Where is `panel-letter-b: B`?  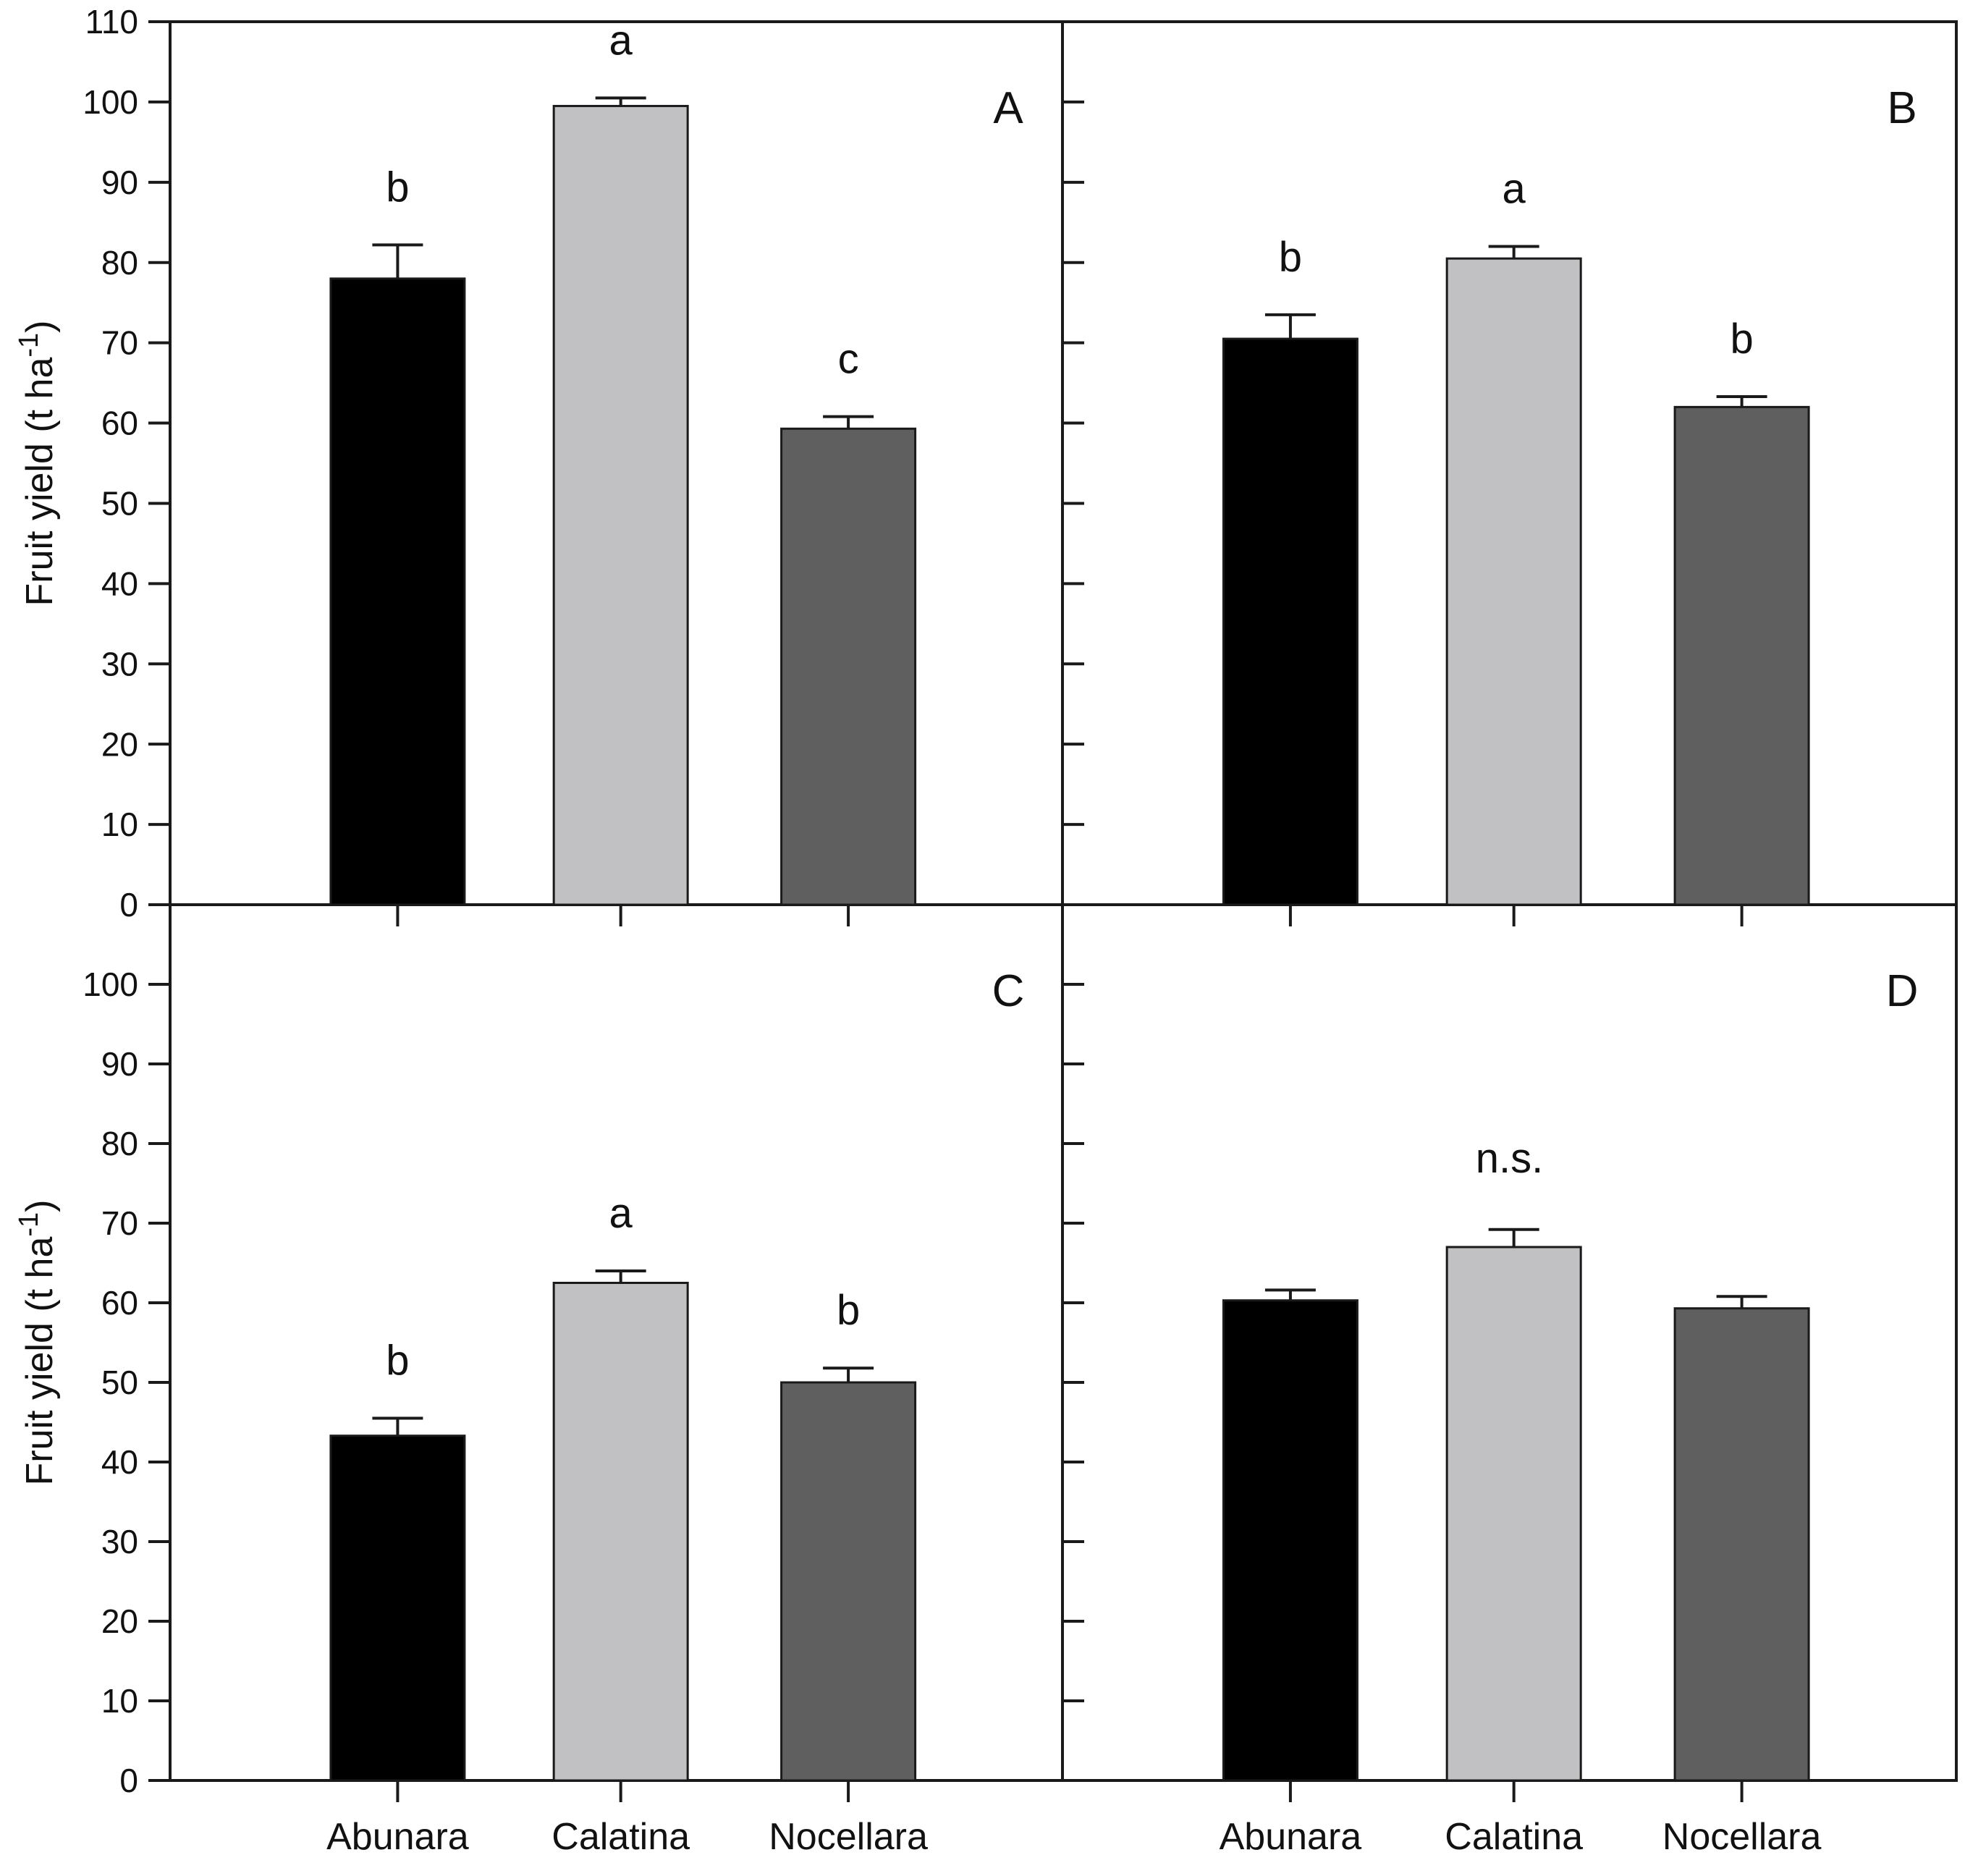 panel-letter-b: B is located at coordinates (1902, 108).